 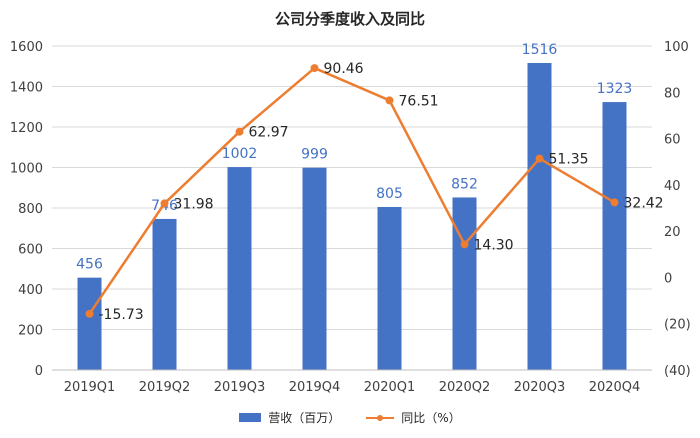 What do you see at coordinates (465, 387) in the screenshot?
I see `x-tick-label: 2020Q2` at bounding box center [465, 387].